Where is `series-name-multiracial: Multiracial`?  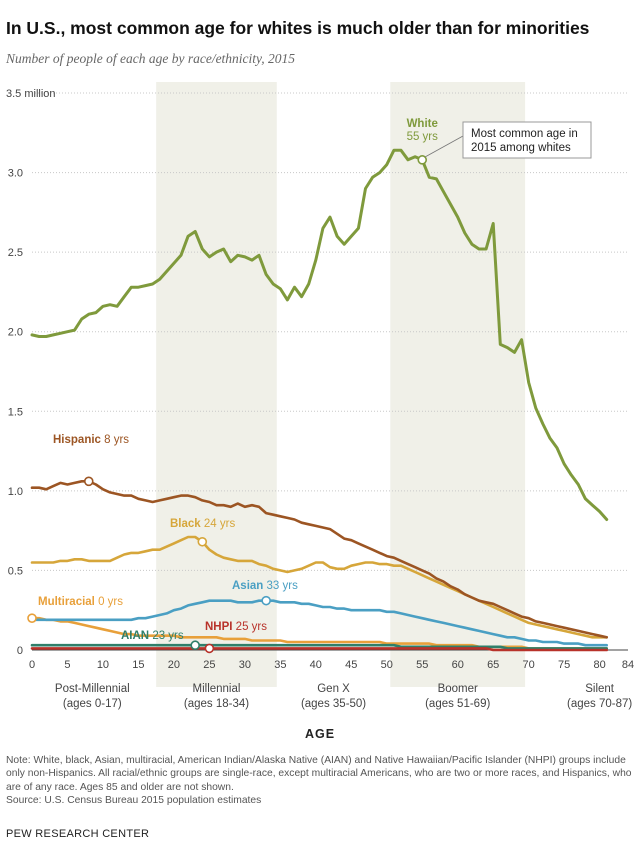 series-name-multiracial: Multiracial is located at coordinates (66, 602).